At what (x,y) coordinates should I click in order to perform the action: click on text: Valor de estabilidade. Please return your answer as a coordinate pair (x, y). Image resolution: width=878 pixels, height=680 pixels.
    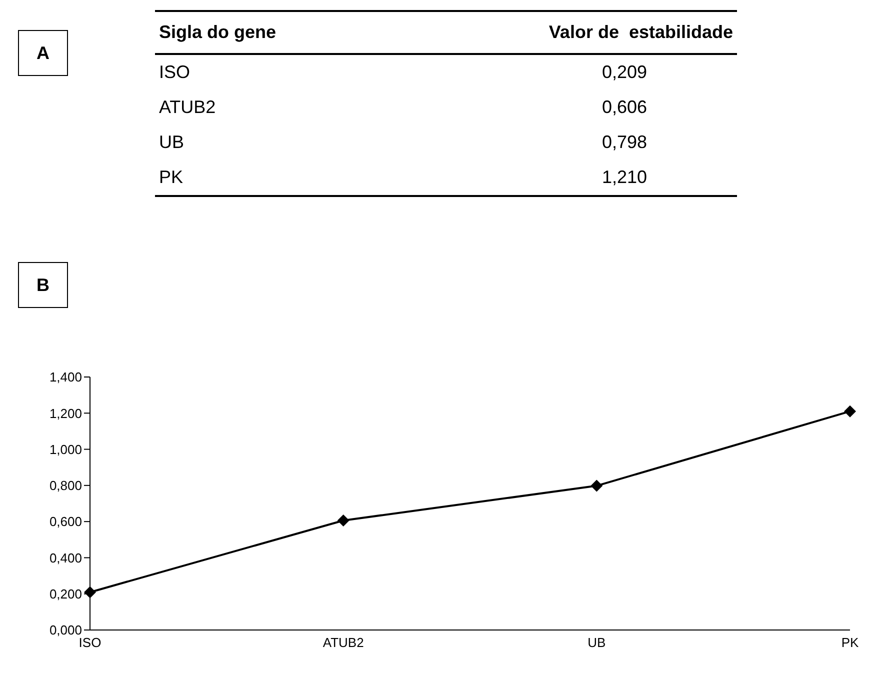
    Looking at the image, I should click on (641, 32).